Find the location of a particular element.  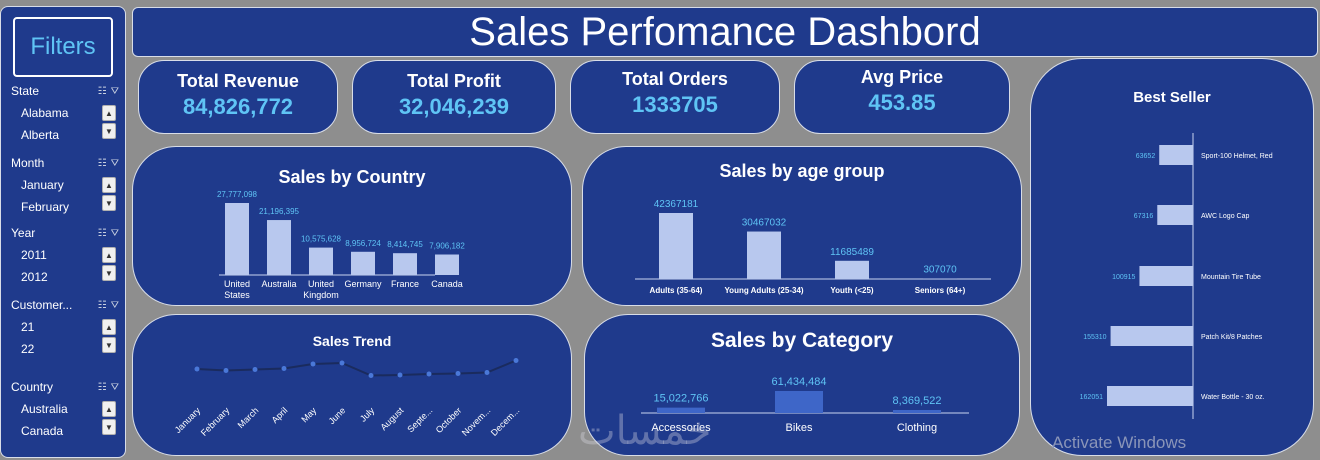

tick-label: February is located at coordinates (215, 421).